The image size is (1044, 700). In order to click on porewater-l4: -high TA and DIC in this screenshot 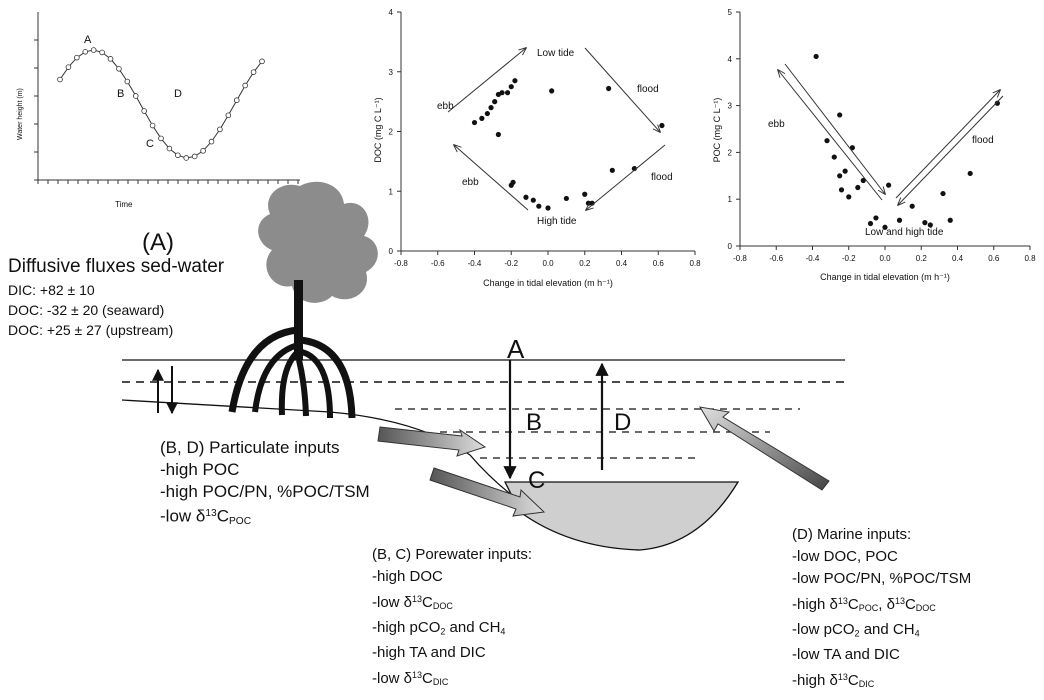, I will do `click(429, 653)`.